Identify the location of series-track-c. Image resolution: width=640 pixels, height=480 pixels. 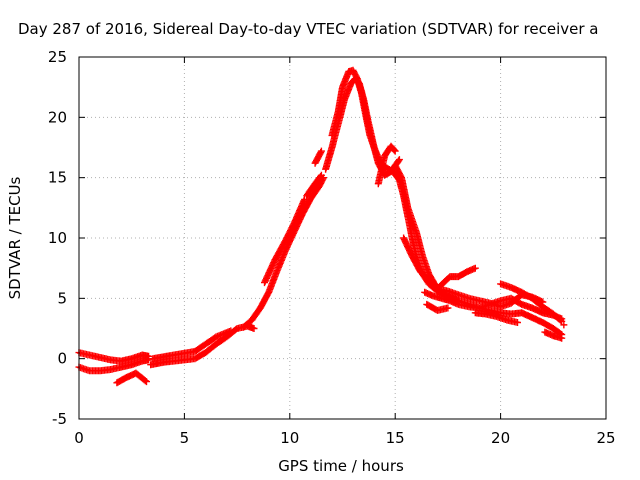
(131, 378).